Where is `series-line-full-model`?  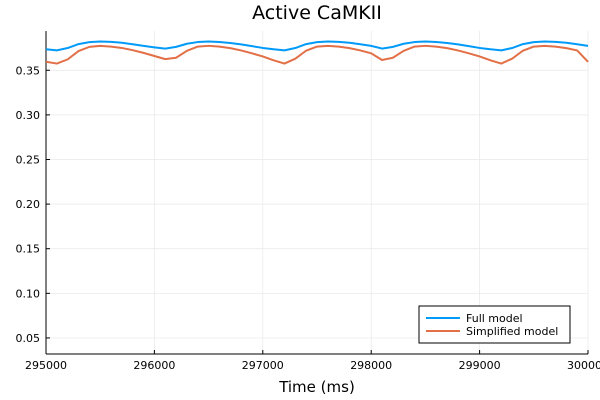 series-line-full-model is located at coordinates (317, 46).